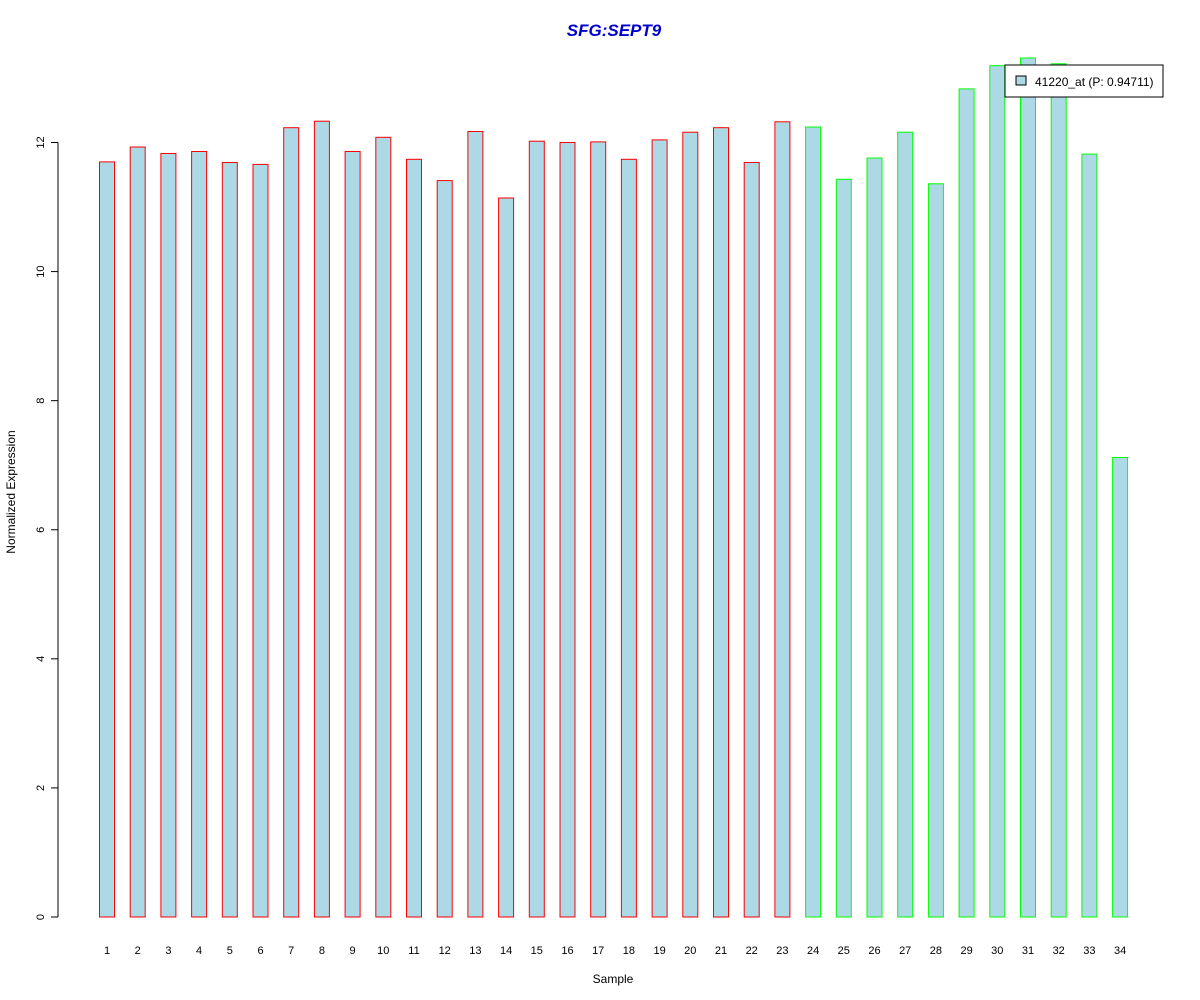 This screenshot has height=1000, width=1200. What do you see at coordinates (905, 951) in the screenshot?
I see `x-tick-label: 27` at bounding box center [905, 951].